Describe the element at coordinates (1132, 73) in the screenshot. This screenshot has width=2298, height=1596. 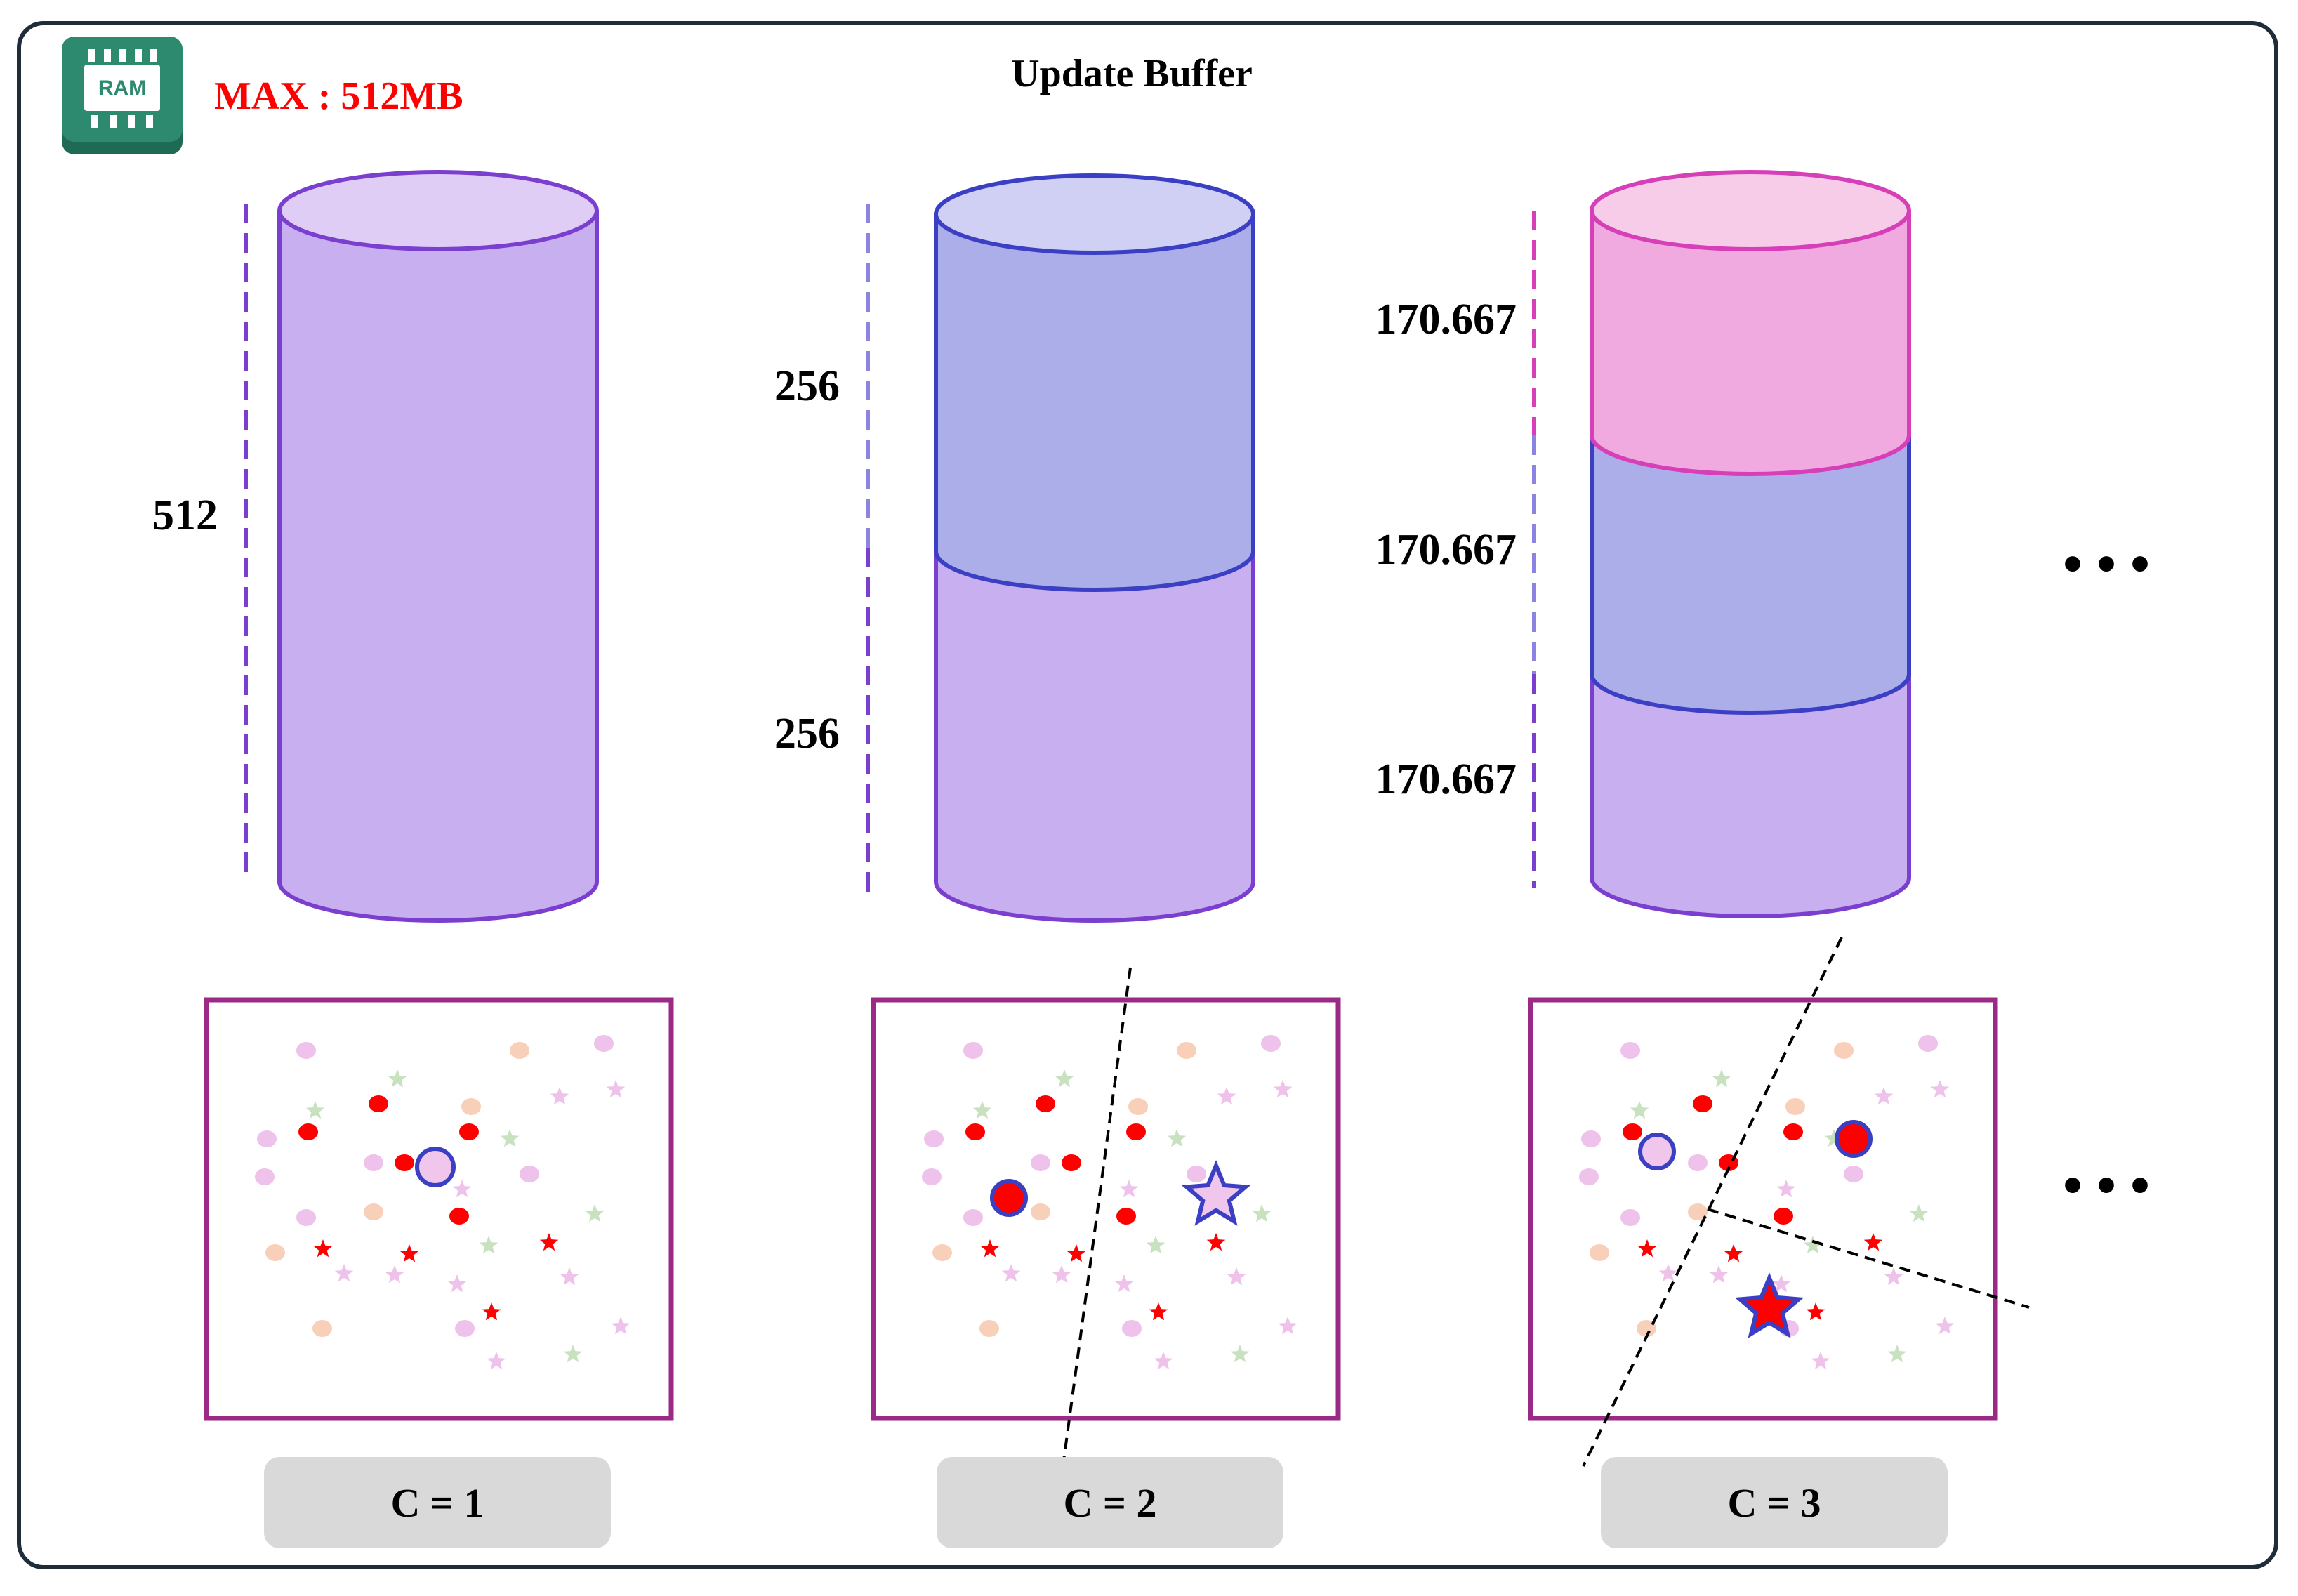
I see `diagram-title: Update Buffer` at that location.